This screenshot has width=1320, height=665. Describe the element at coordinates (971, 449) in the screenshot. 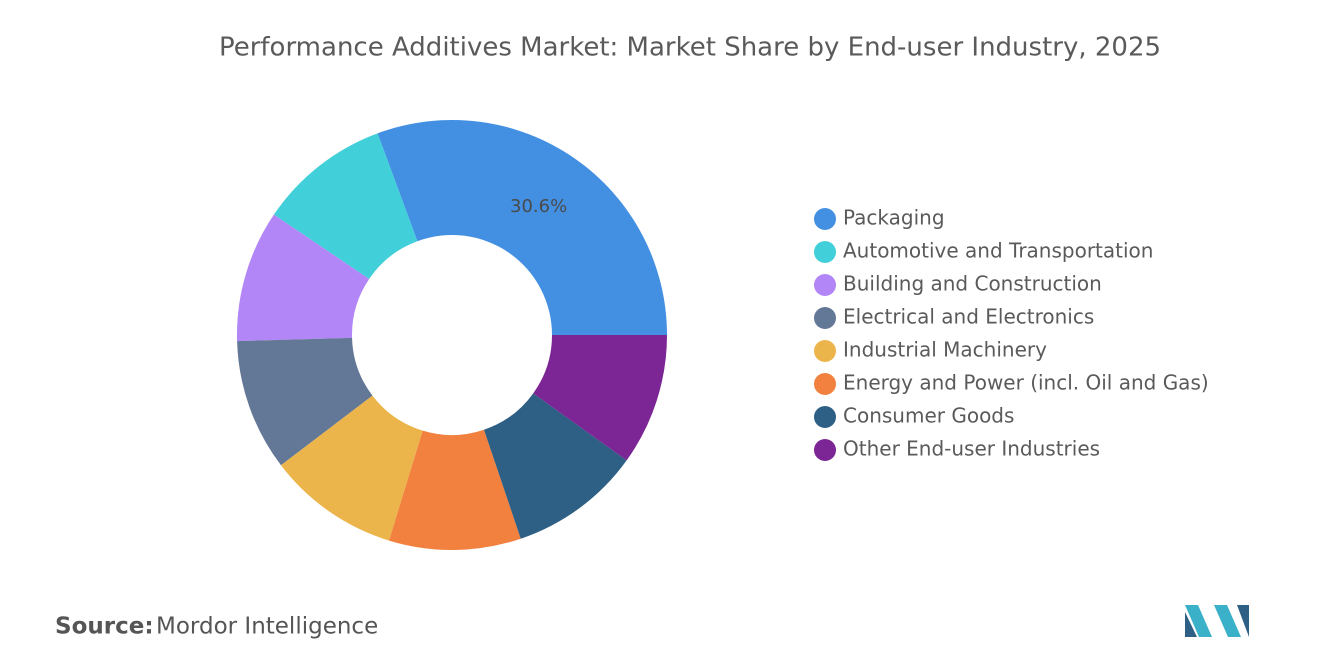

I see `legend-label: Other End-user Industries` at that location.